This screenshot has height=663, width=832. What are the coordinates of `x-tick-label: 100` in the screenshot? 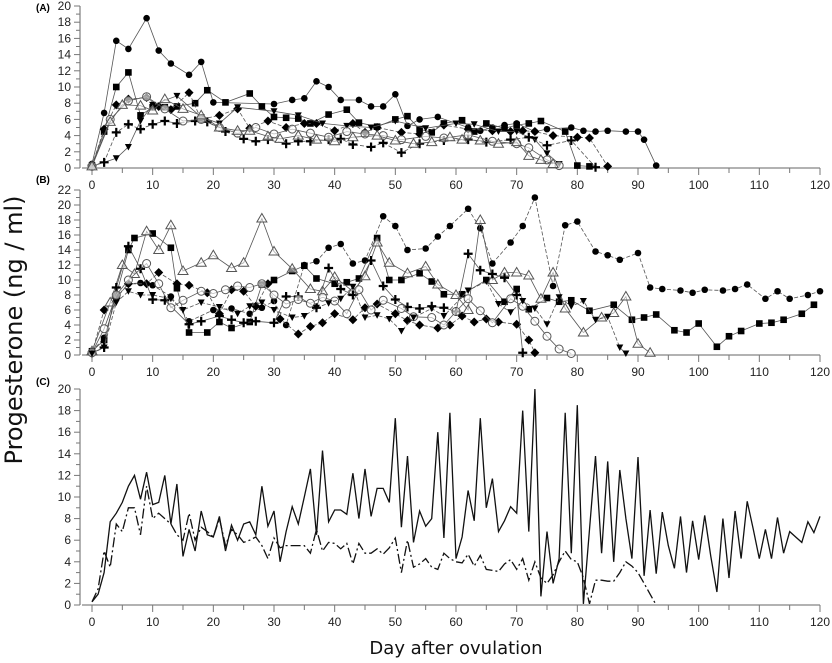 It's located at (699, 622).